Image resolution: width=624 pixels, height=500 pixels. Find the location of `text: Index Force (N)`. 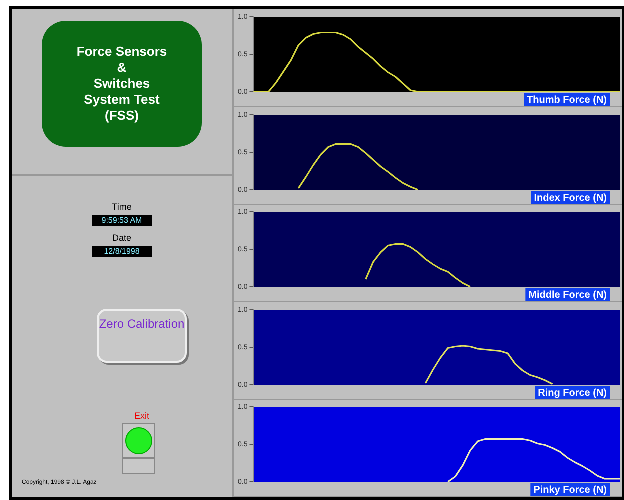

text: Index Force (N) is located at coordinates (571, 198).